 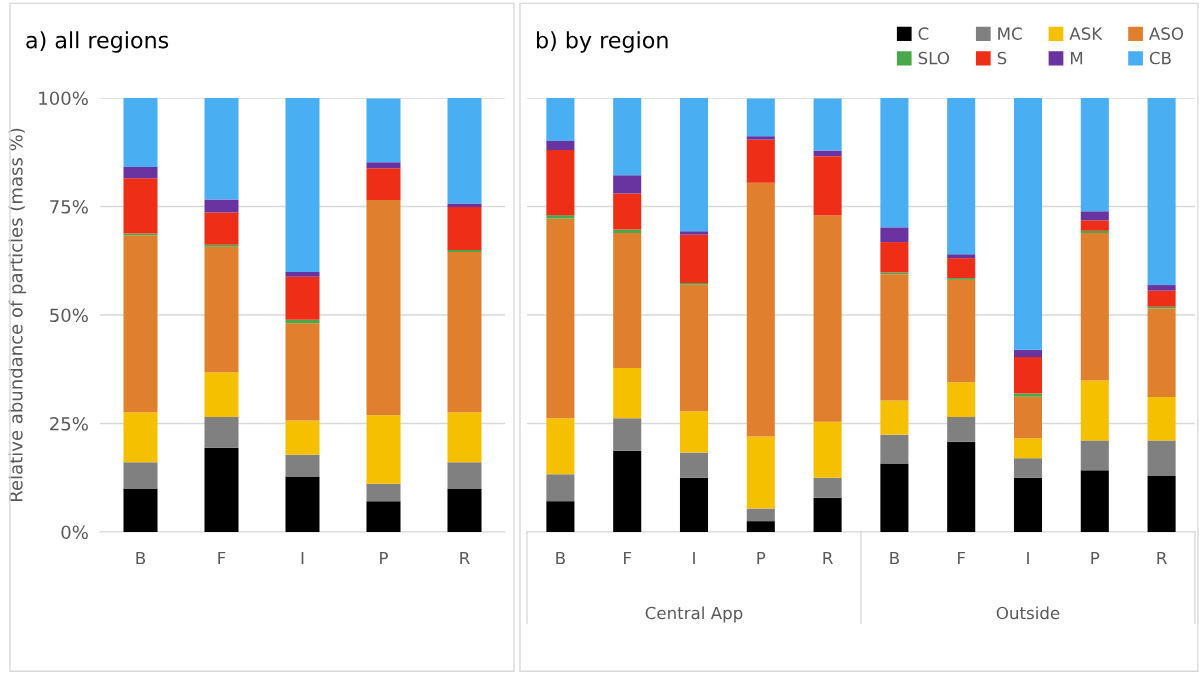 What do you see at coordinates (69, 315) in the screenshot?
I see `y-tick-label: 50%` at bounding box center [69, 315].